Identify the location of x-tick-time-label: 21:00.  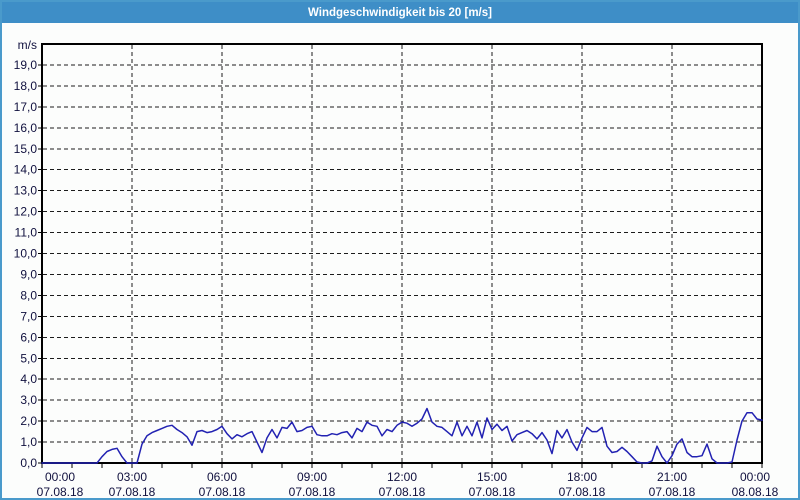
(672, 477).